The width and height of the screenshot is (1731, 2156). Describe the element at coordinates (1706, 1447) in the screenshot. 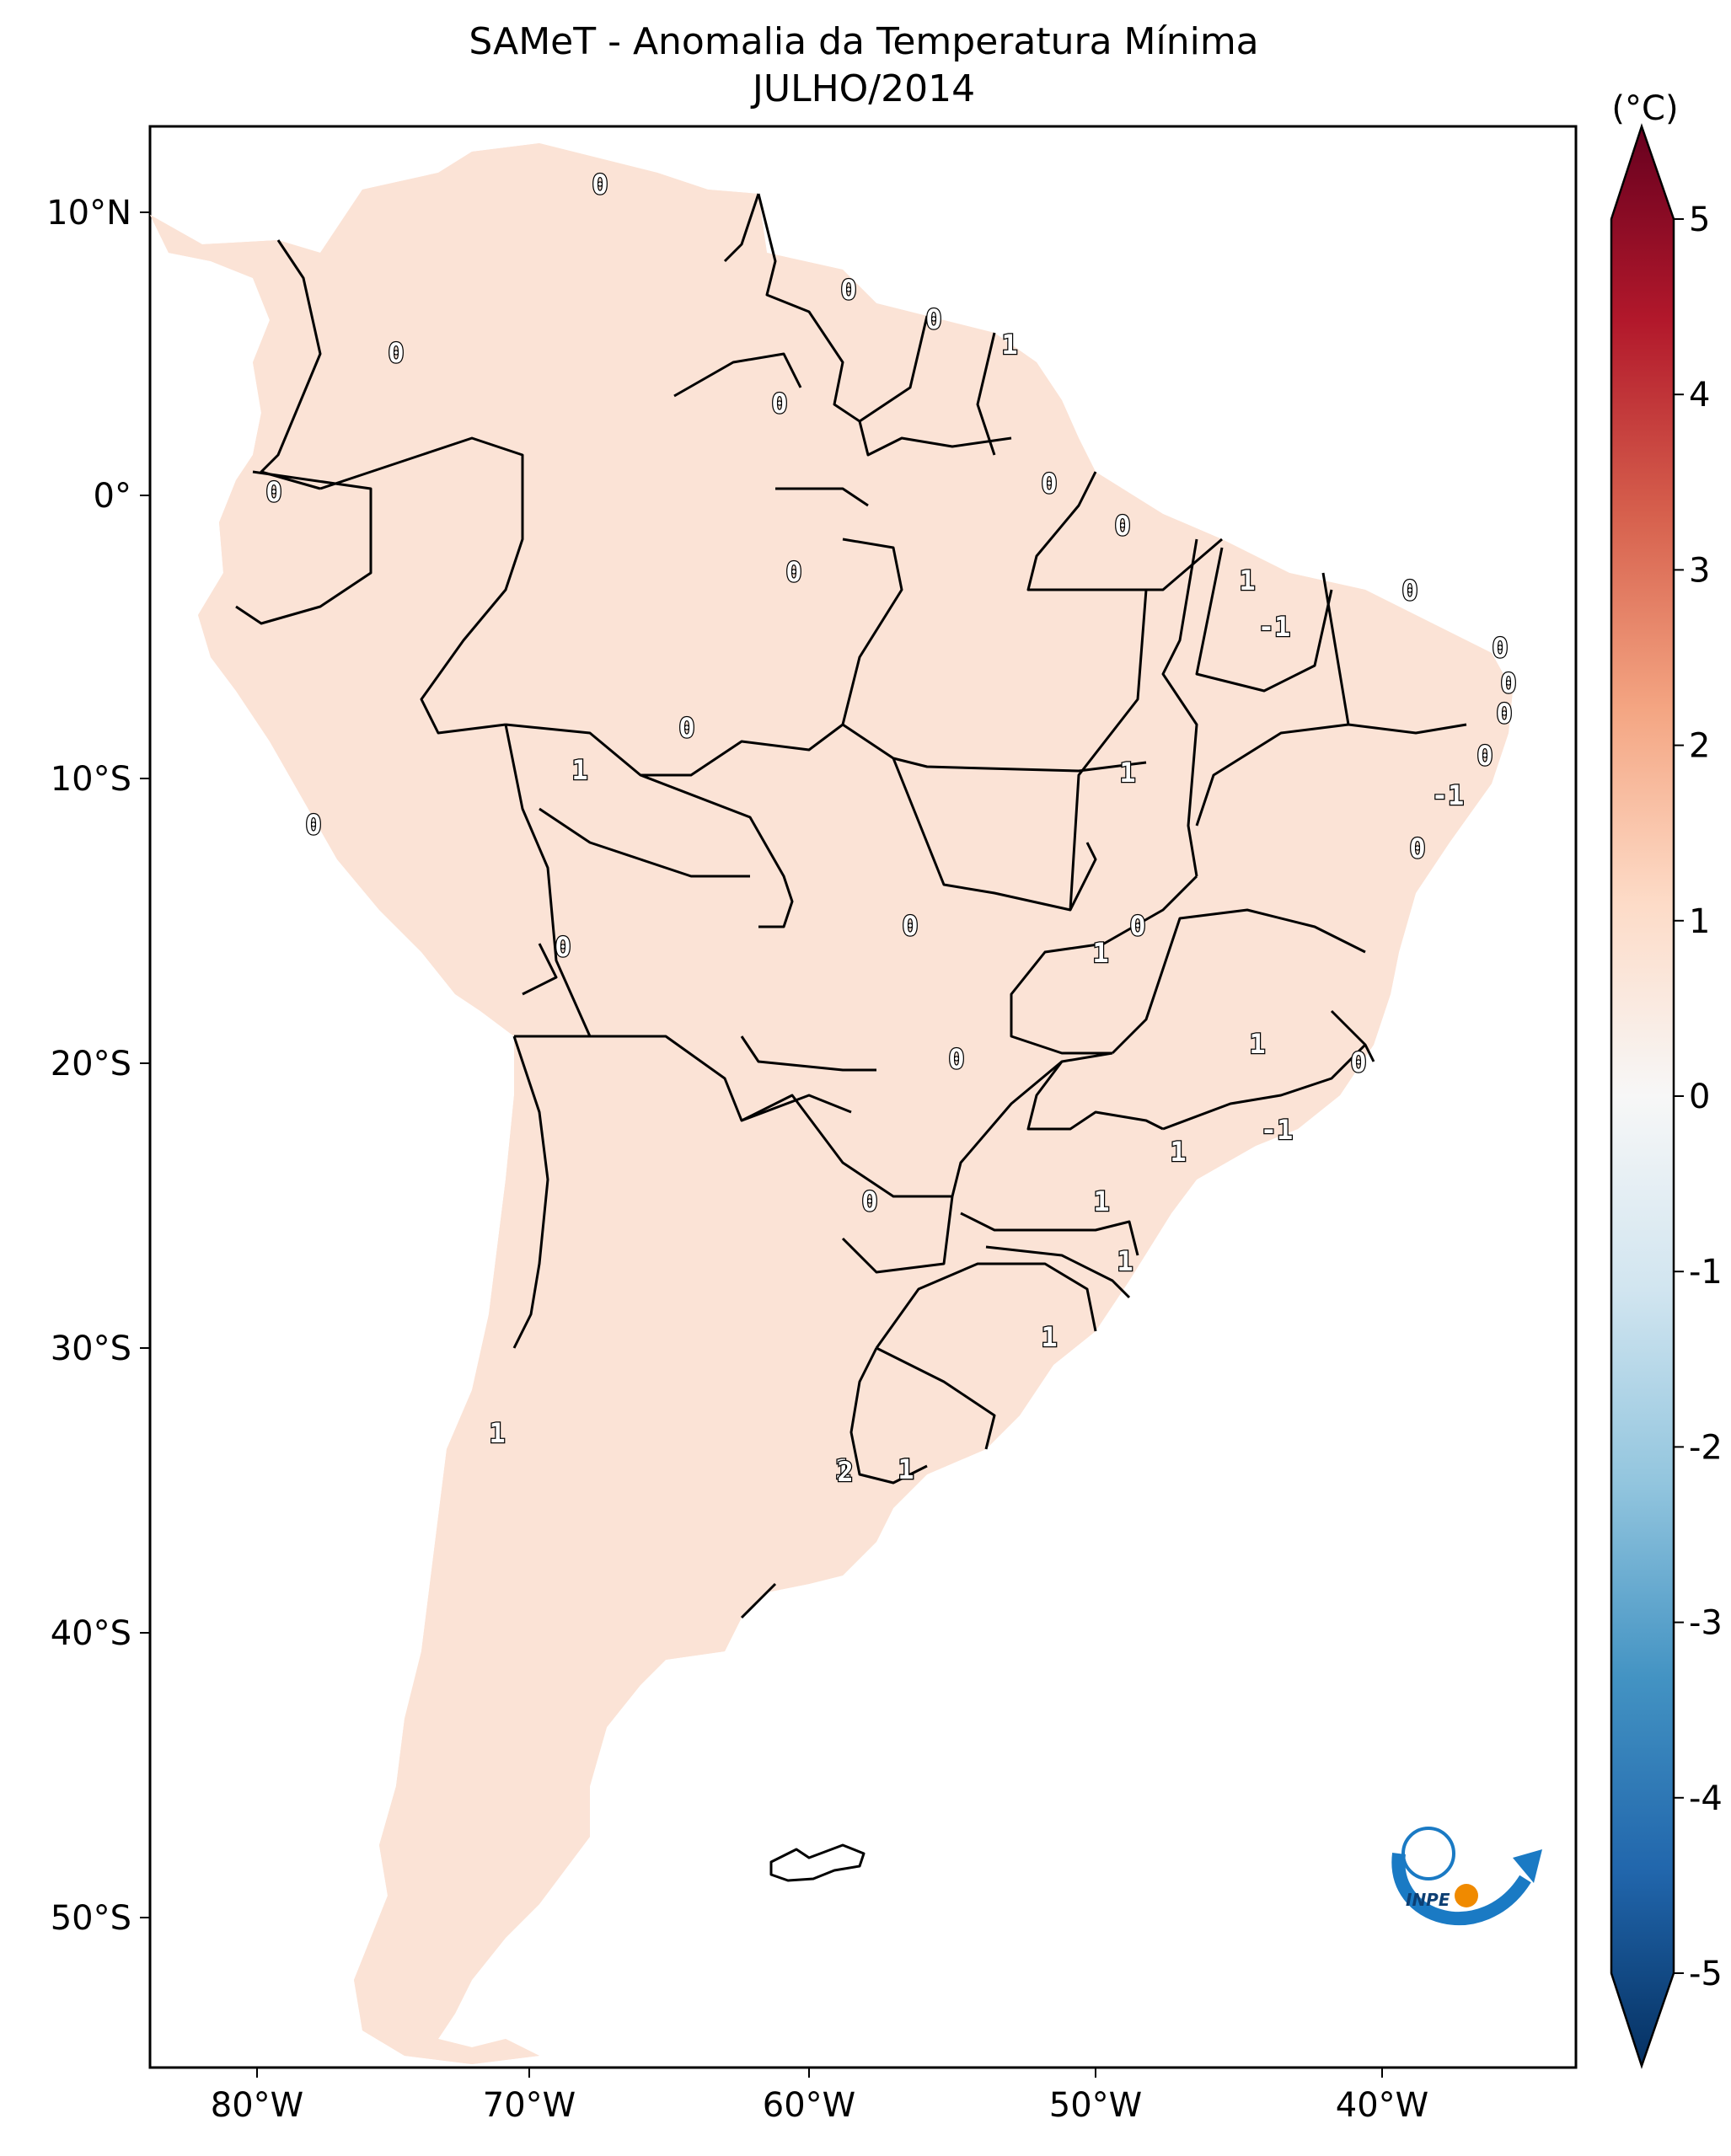

I see `colorbar-tick-label: -2` at that location.